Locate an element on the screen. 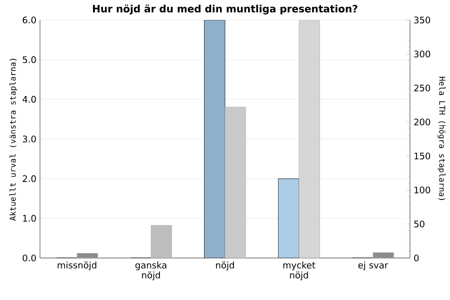  y-axis-title: Aktuellt urval (vänstra staplarna) is located at coordinates (14, 139).